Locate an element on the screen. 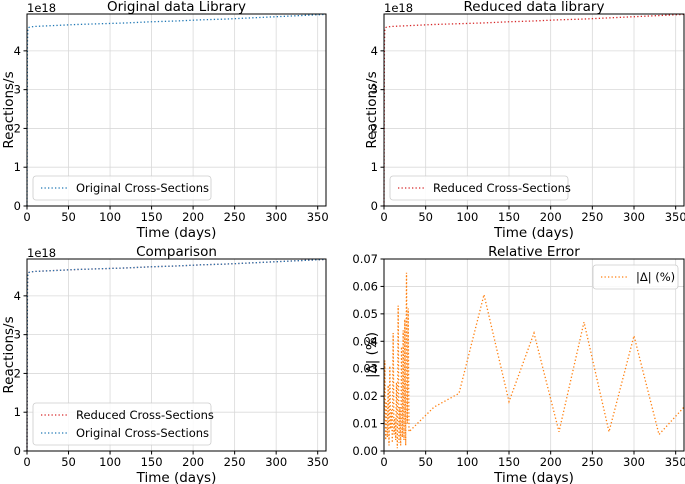 The width and height of the screenshot is (685, 484). legend: Reduced Cross-Sections is located at coordinates (480, 188).